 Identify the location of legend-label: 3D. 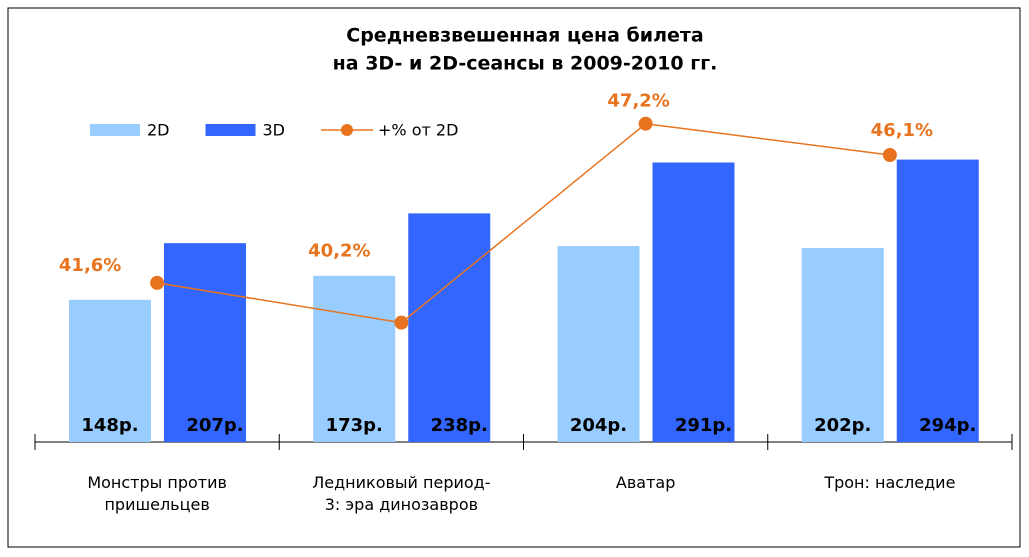
(274, 130).